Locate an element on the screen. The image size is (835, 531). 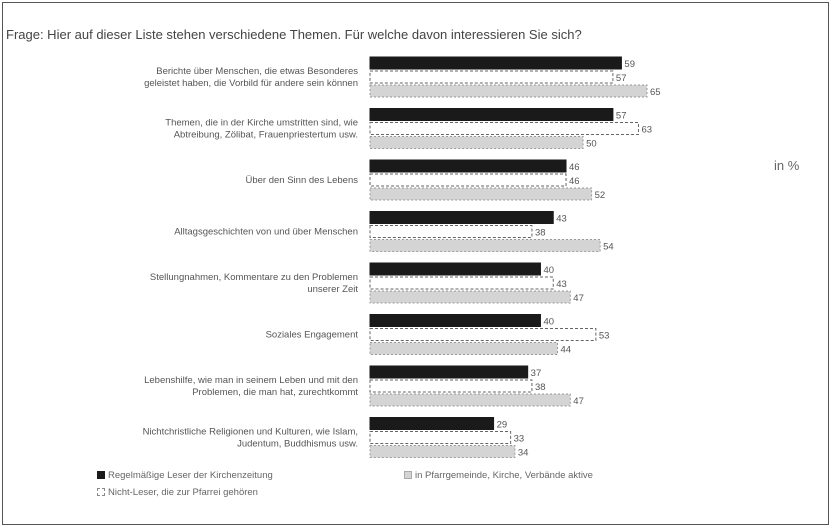
category-label: Soziales Engagement is located at coordinates (312, 335).